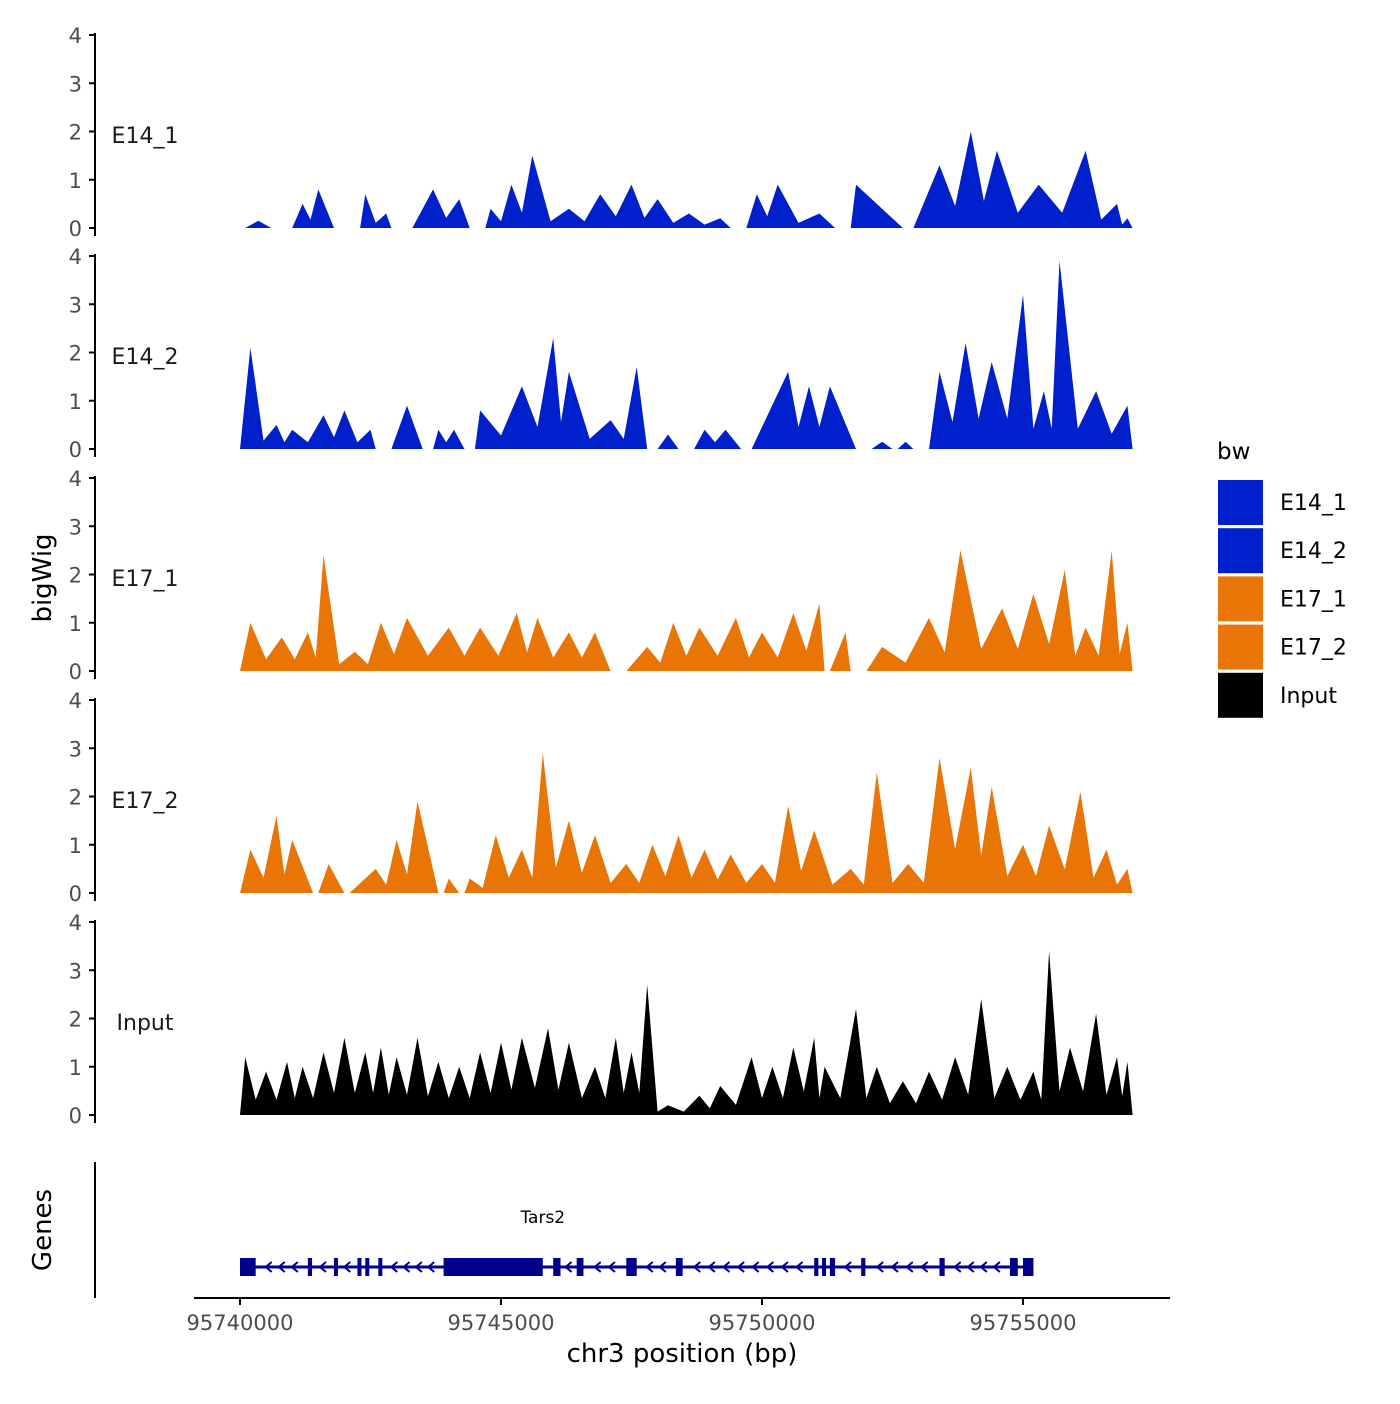 The height and width of the screenshot is (1404, 1400). I want to click on track-input: 0 1 2 3 4 Input, so click(601, 1019).